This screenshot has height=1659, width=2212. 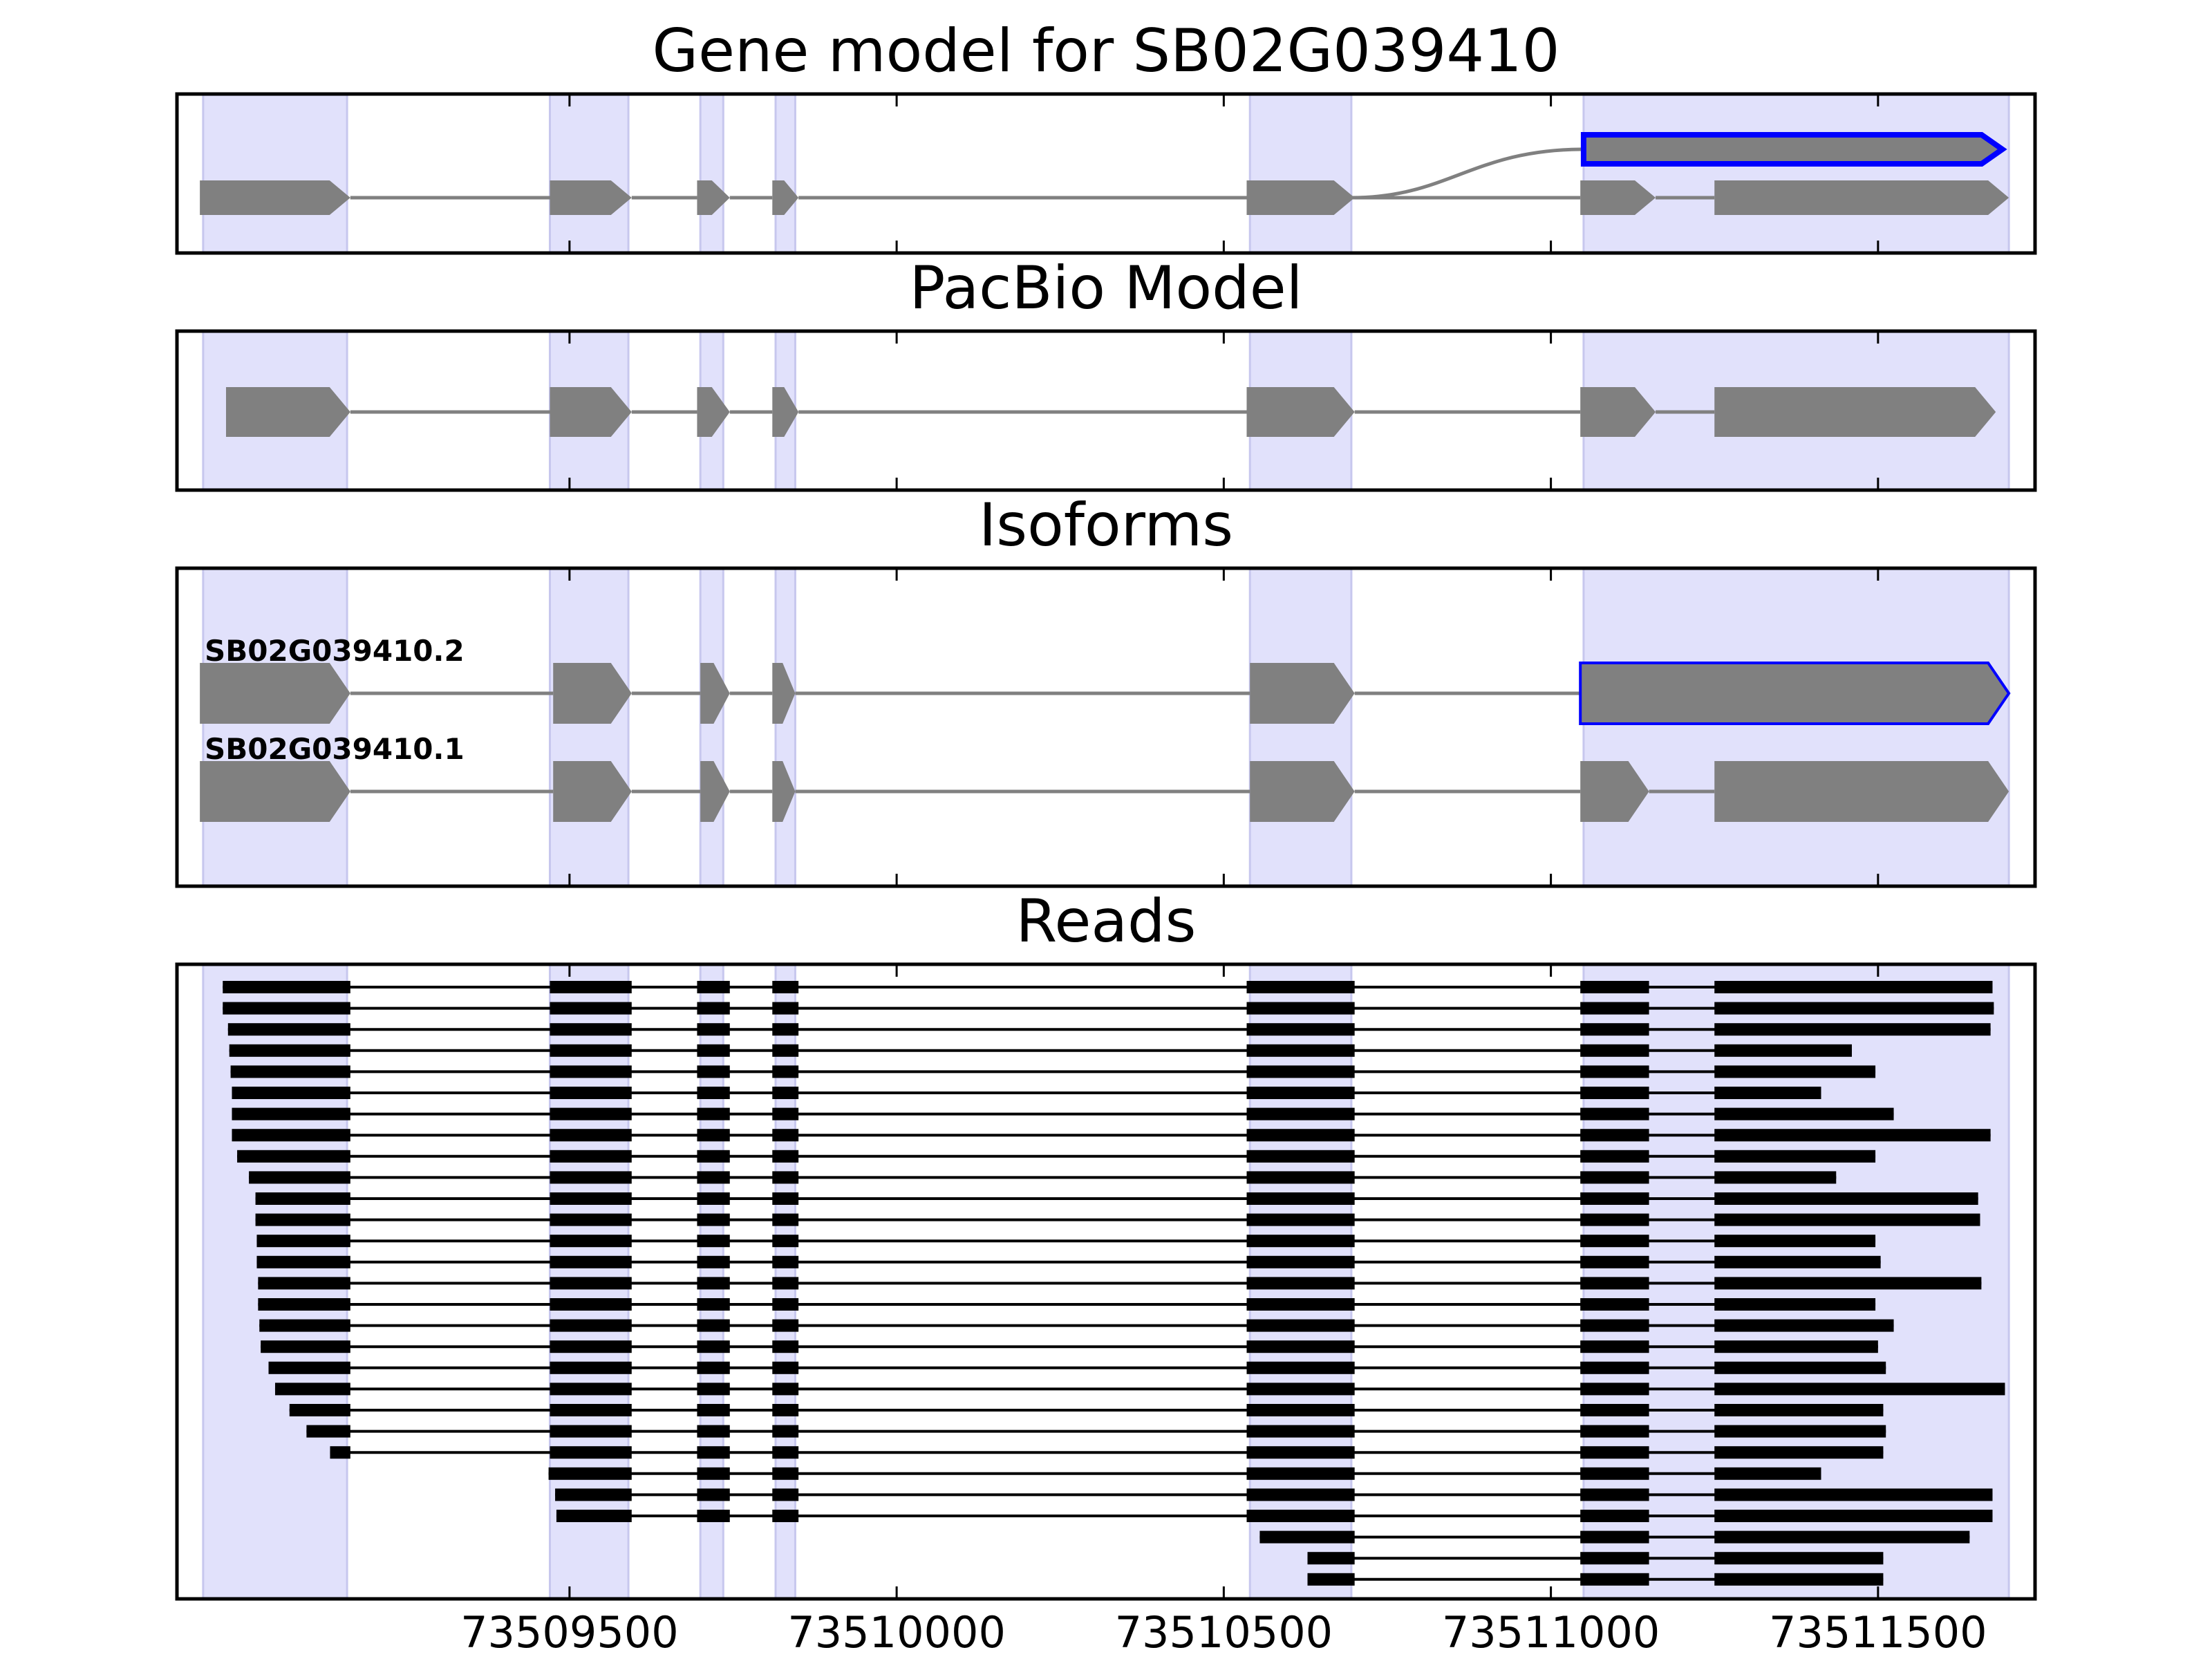 What do you see at coordinates (1110, 412) in the screenshot?
I see `pacbio-model-rows` at bounding box center [1110, 412].